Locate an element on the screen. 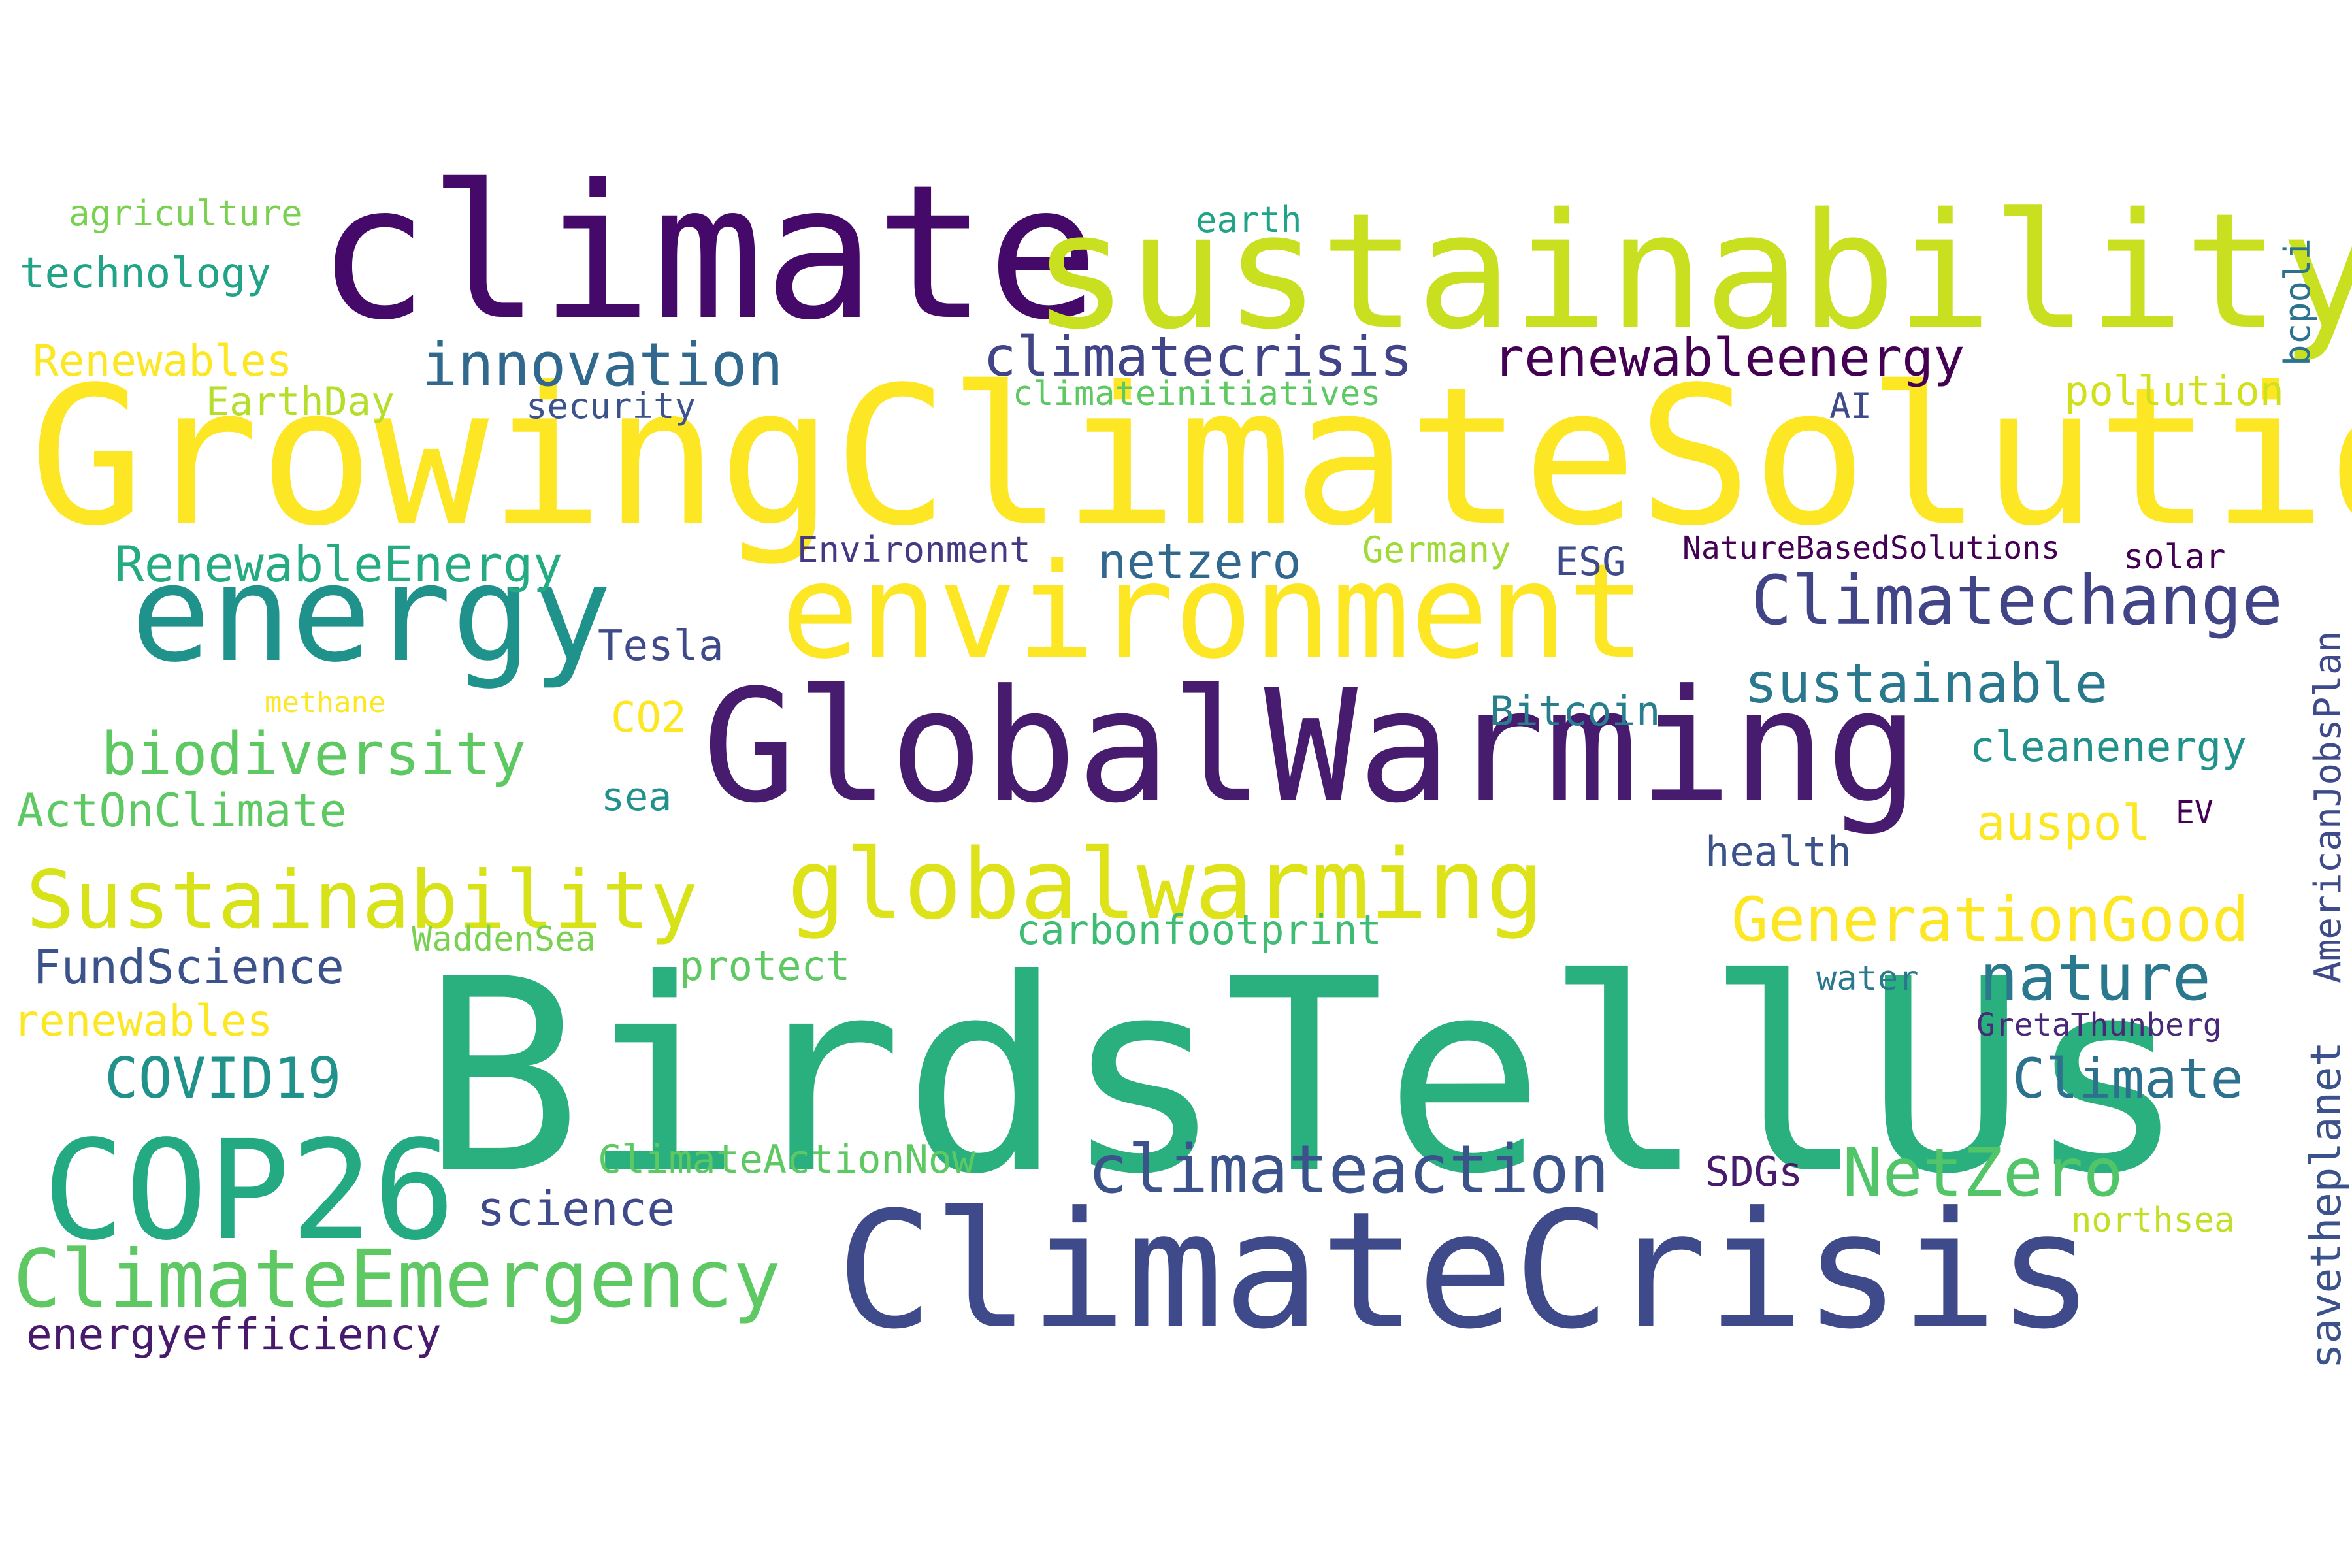 The image size is (2352, 1568). word: earth is located at coordinates (1249, 219).